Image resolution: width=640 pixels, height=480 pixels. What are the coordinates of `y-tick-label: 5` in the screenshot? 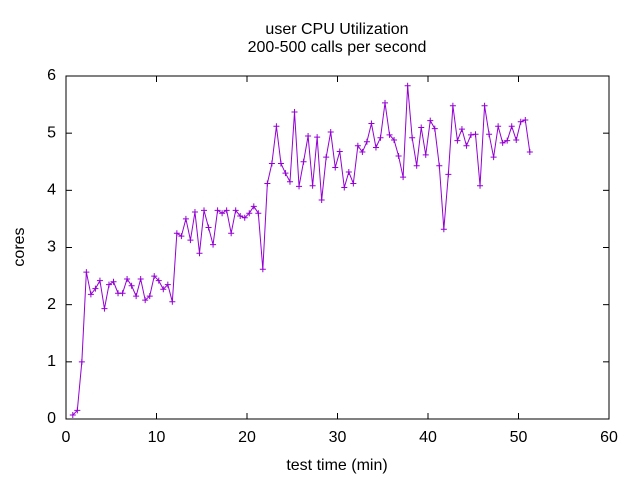 It's located at (51, 132).